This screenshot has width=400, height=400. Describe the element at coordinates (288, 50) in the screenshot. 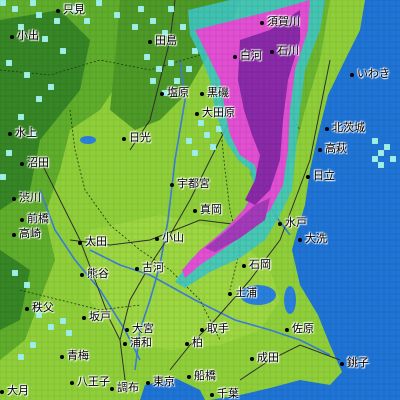

I see `city-label: 石川` at that location.